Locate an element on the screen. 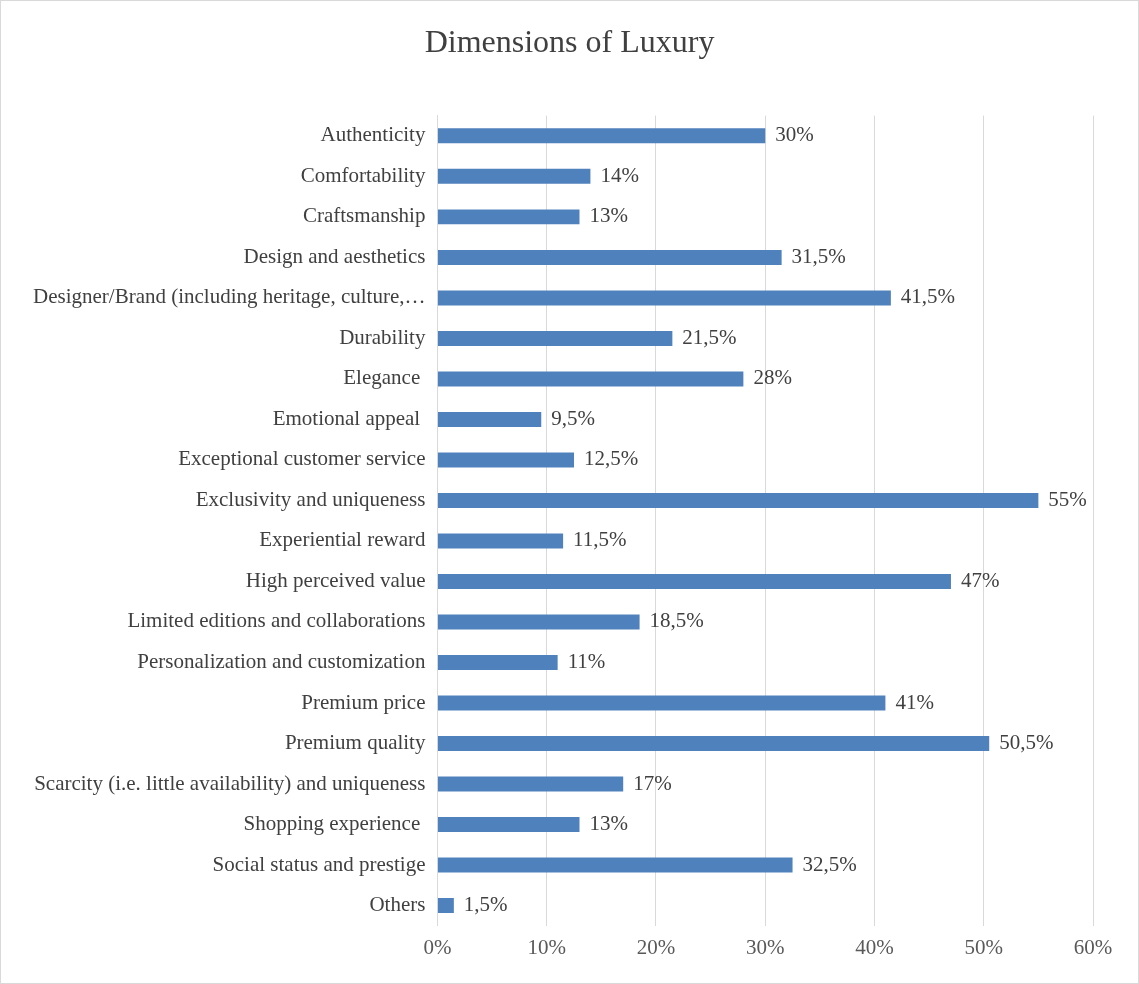 Image resolution: width=1139 pixels, height=984 pixels. data-label: 31,5% is located at coordinates (818, 255).